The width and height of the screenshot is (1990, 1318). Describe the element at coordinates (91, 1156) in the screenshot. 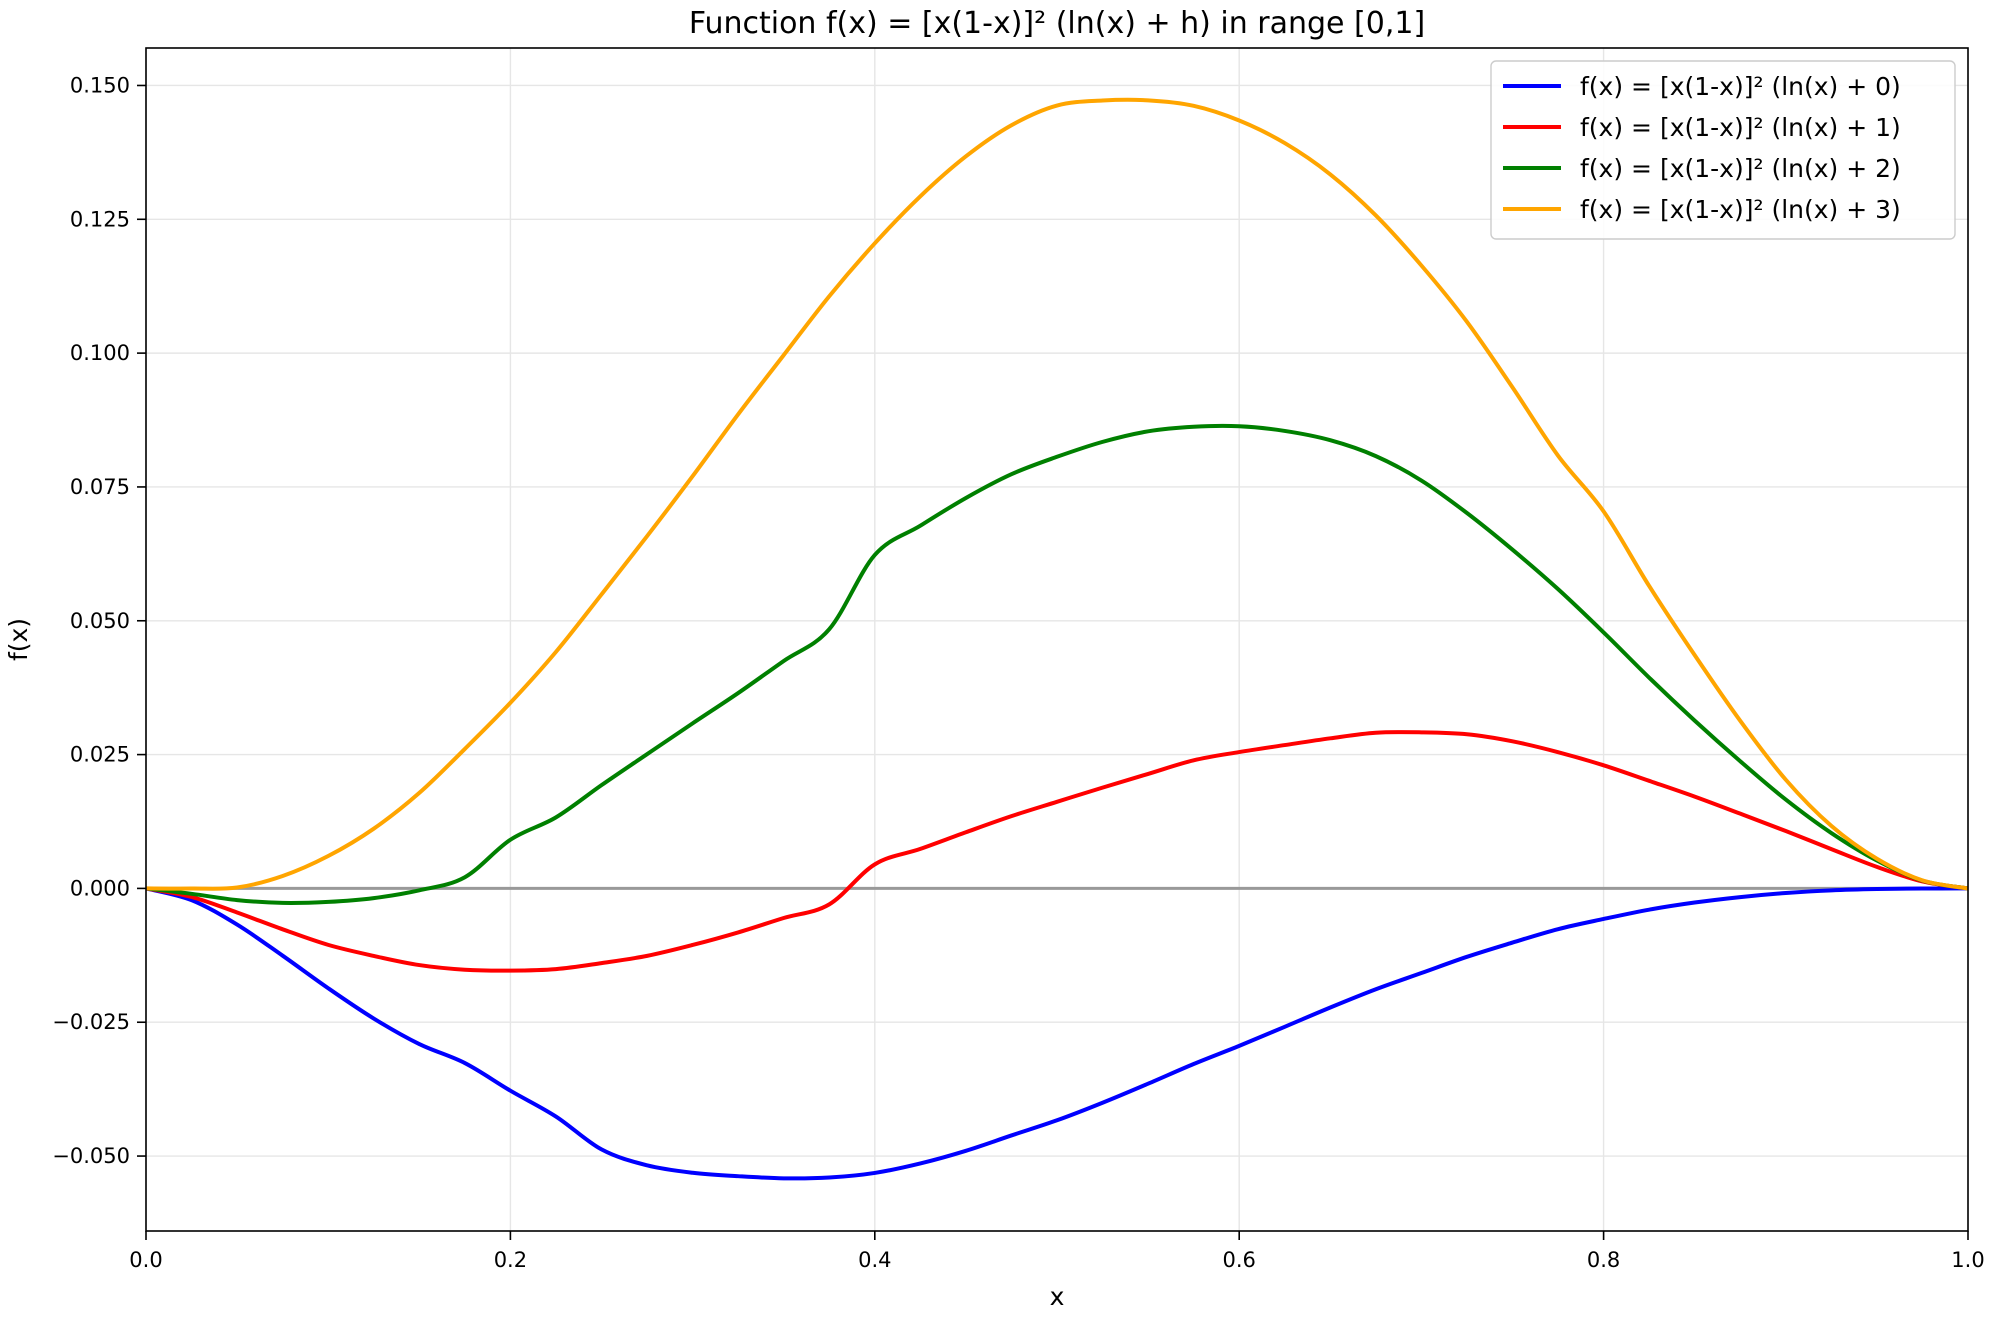

I see `y-tick-label: −0.050` at that location.